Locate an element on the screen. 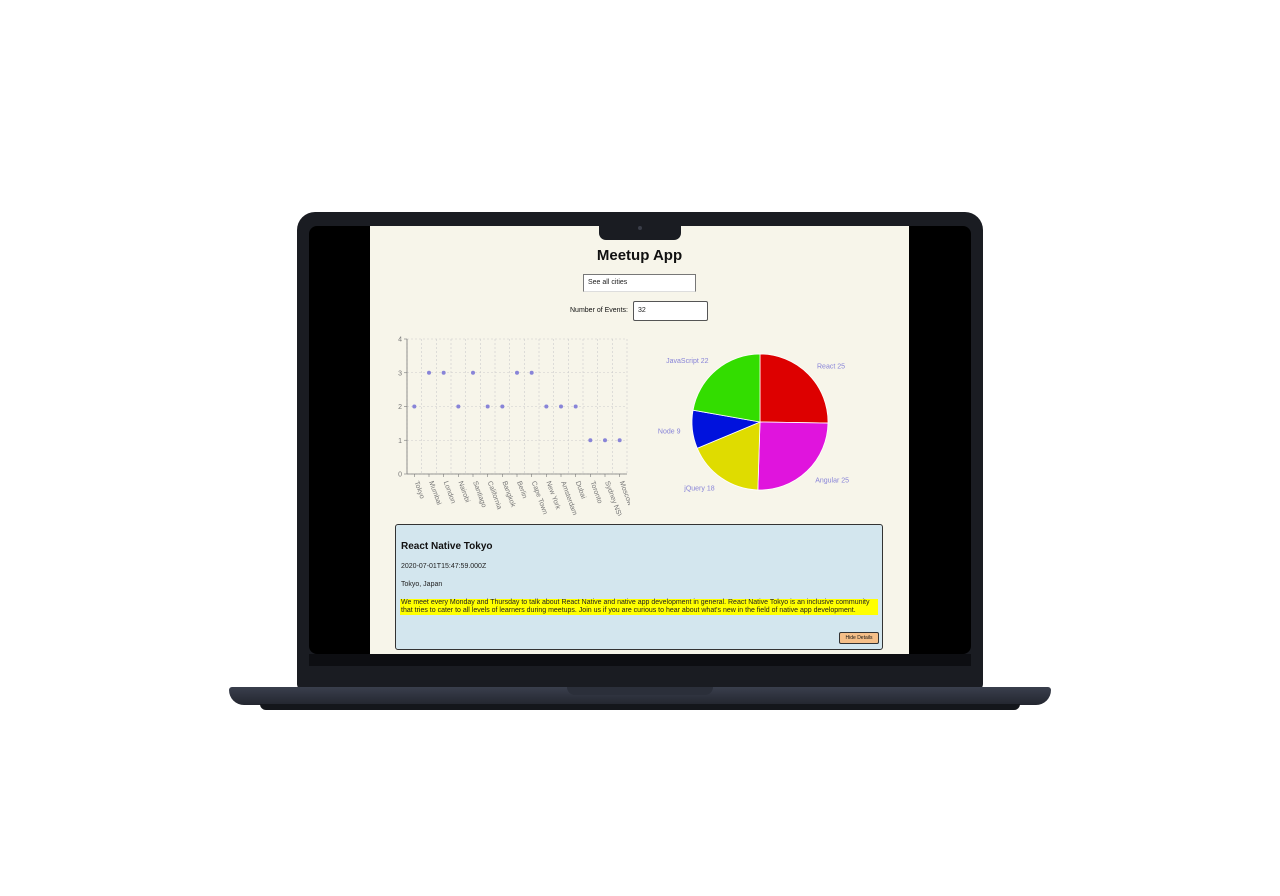 The height and width of the screenshot is (896, 1280). x-tick-label: London is located at coordinates (449, 492).